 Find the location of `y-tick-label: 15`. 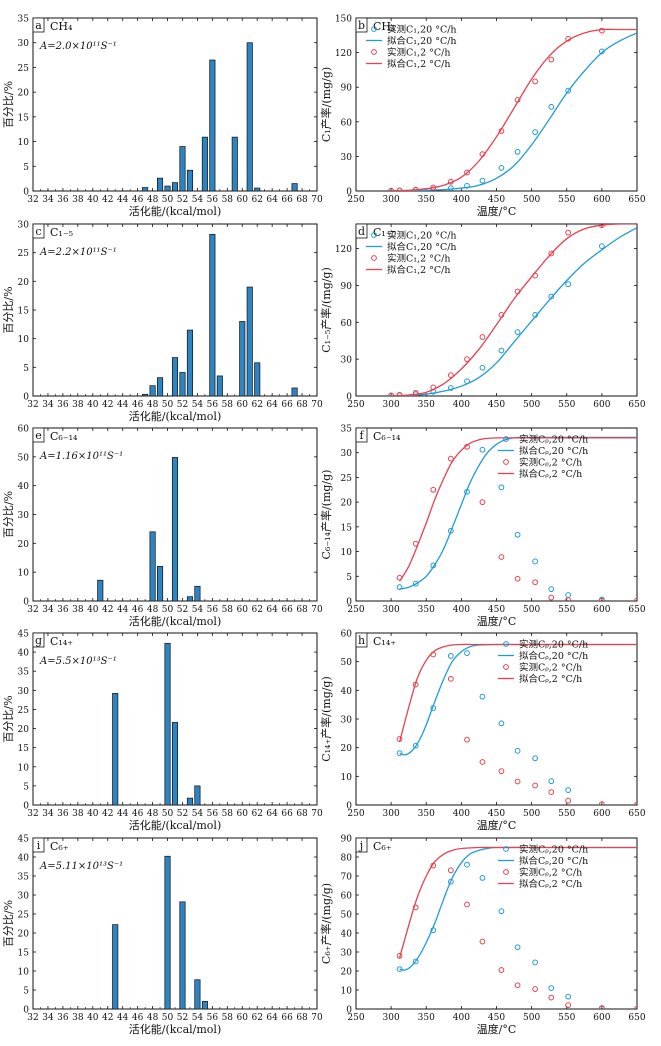

y-tick-label: 15 is located at coordinates (24, 118).